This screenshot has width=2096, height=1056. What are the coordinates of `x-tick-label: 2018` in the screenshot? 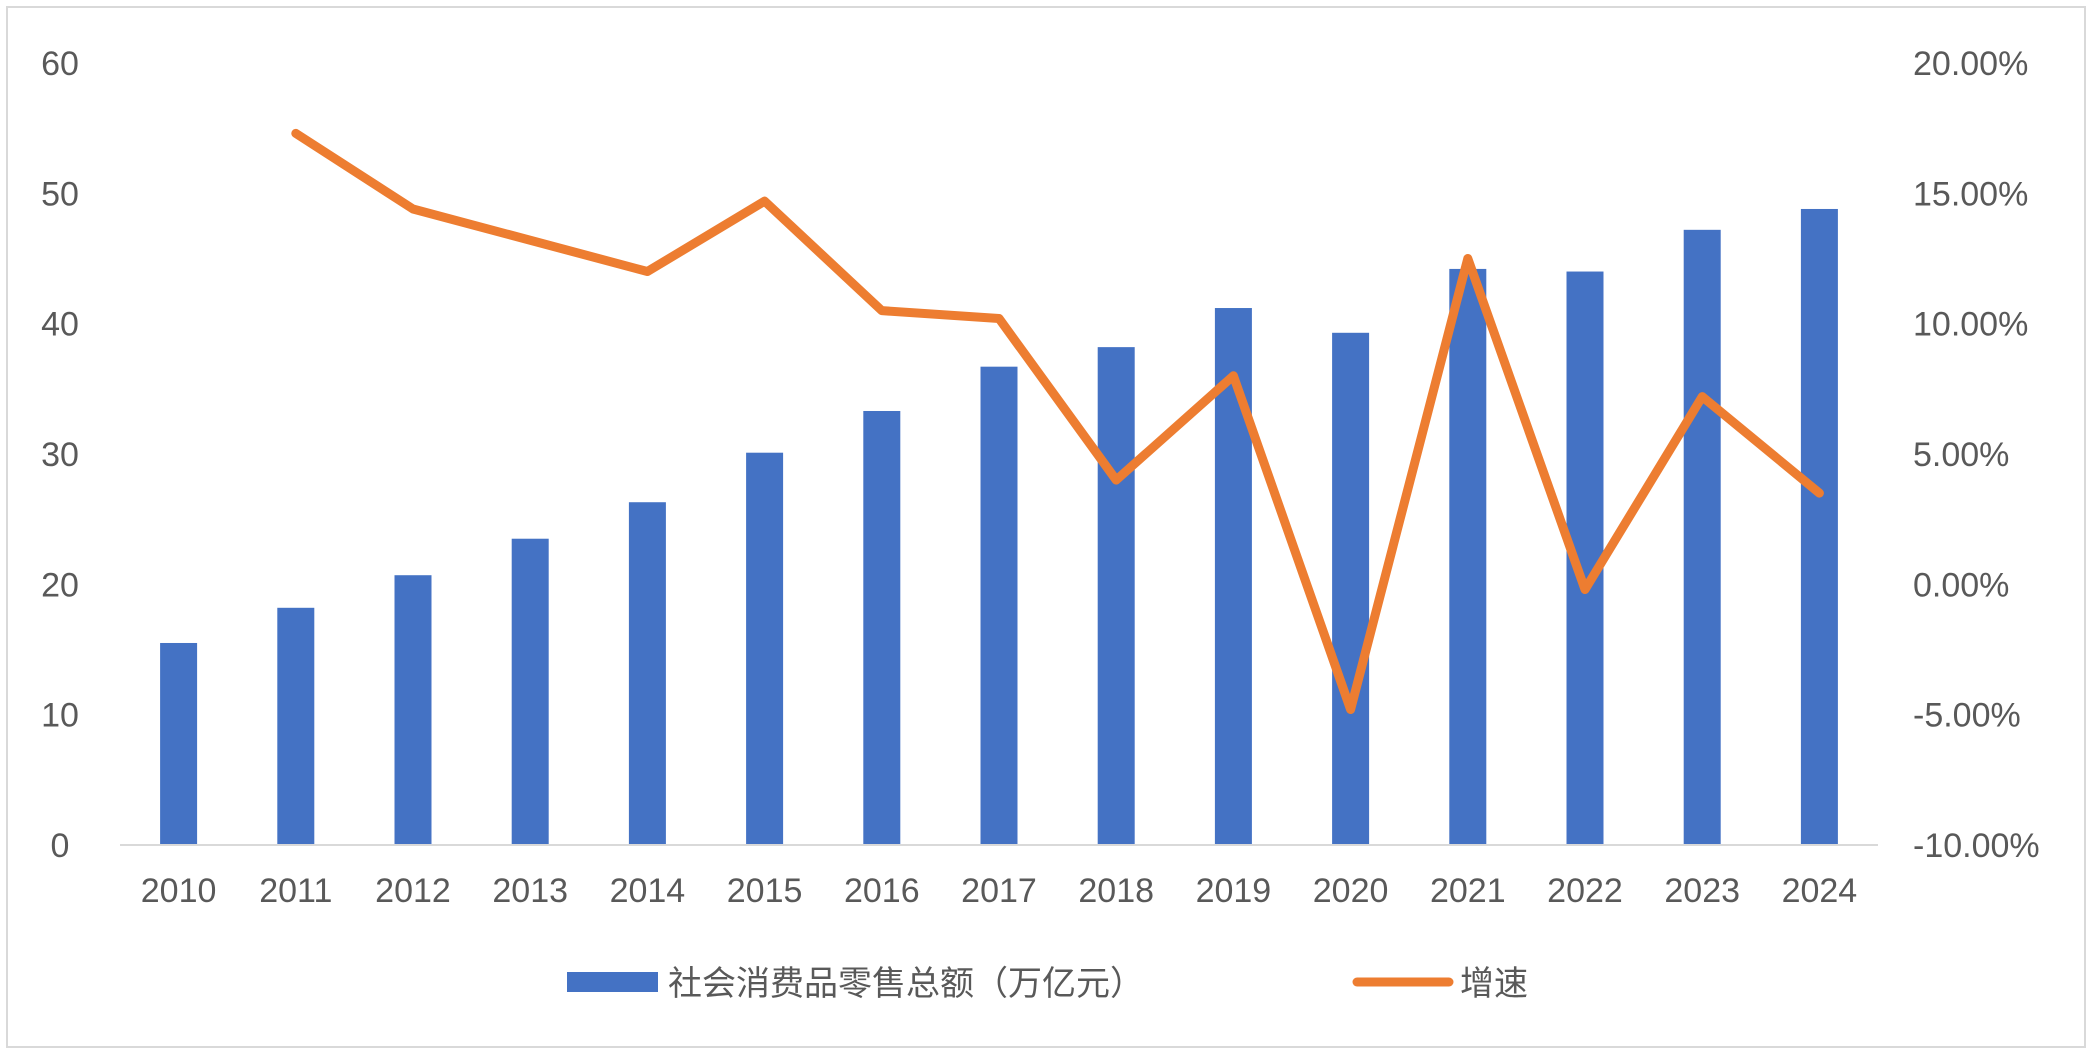 It's located at (1116, 891).